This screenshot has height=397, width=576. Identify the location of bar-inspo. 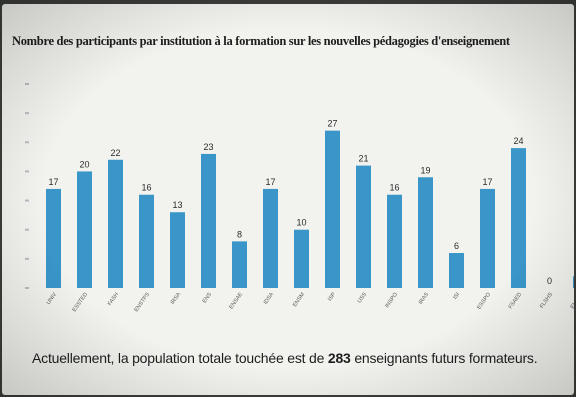
(394, 241).